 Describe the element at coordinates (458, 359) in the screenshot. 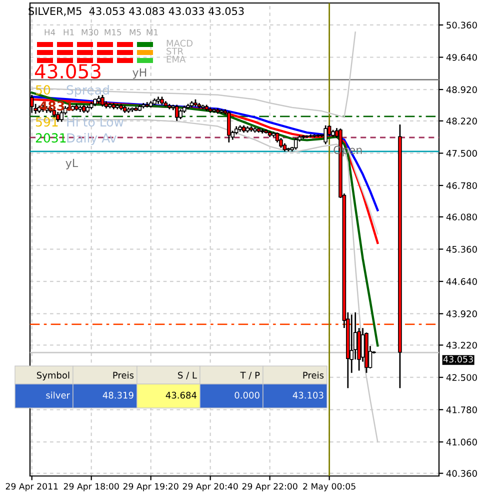

I see `text: 43.053` at that location.